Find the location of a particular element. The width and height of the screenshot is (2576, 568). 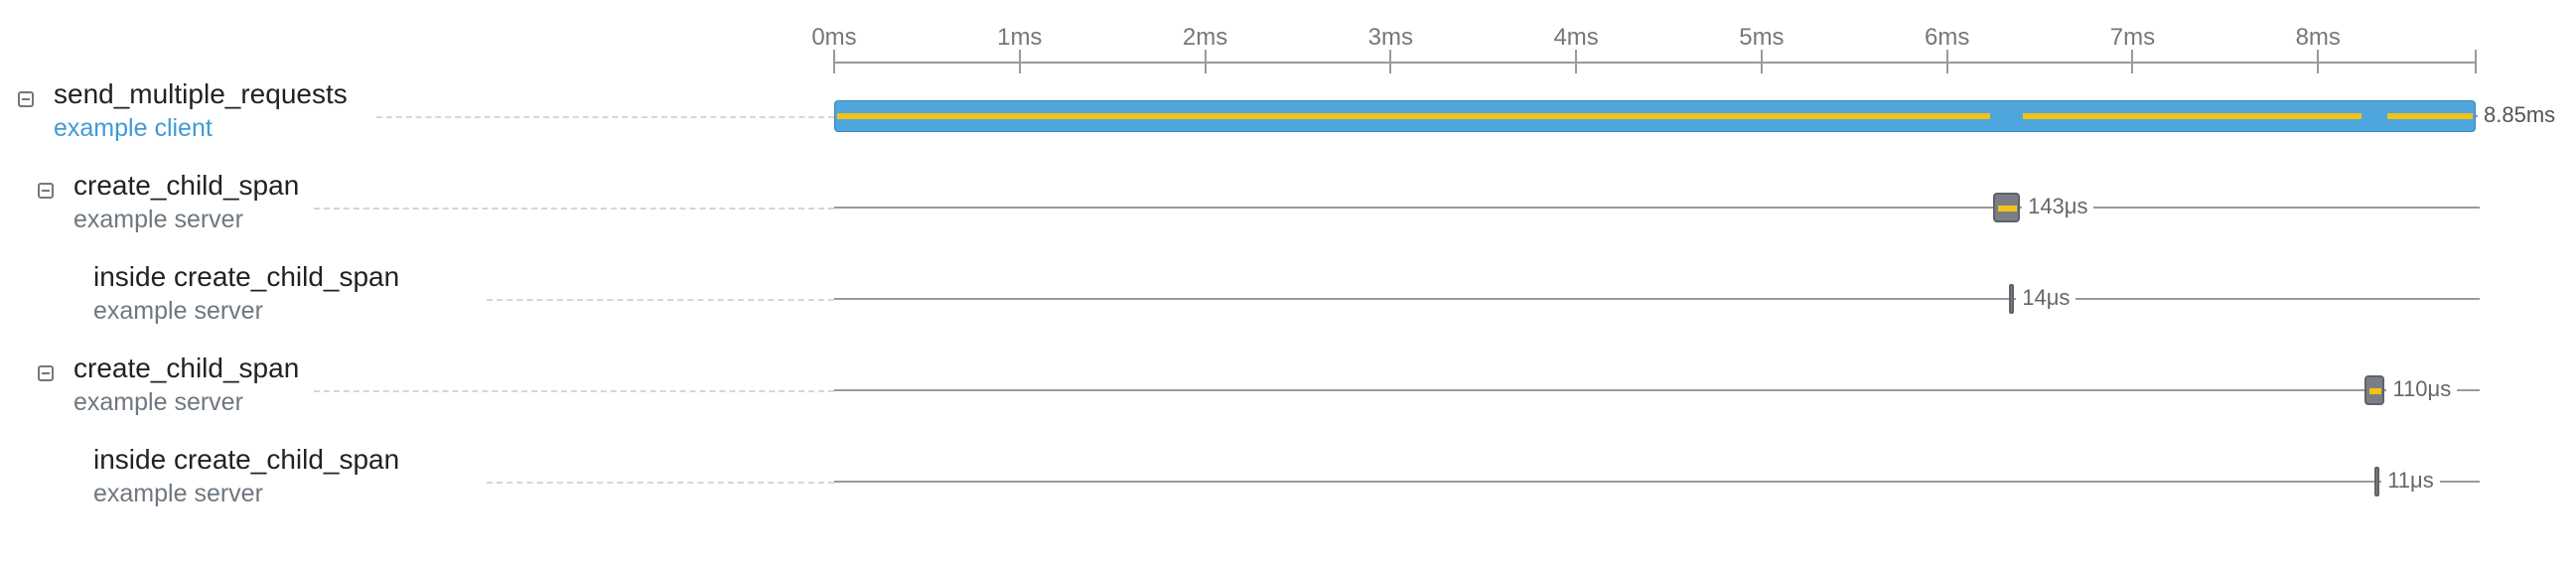

axis-tick-label: 5ms is located at coordinates (1762, 37).